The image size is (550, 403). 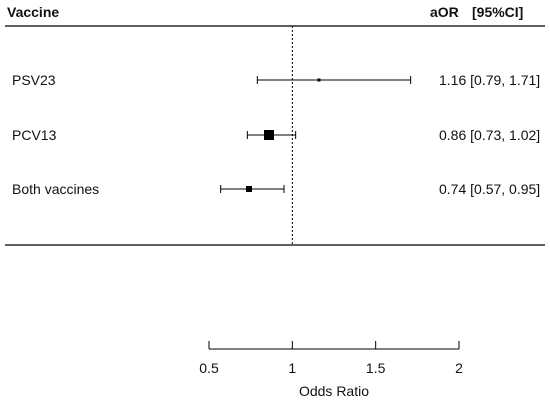 What do you see at coordinates (319, 80) in the screenshot?
I see `or-marker-psv23` at bounding box center [319, 80].